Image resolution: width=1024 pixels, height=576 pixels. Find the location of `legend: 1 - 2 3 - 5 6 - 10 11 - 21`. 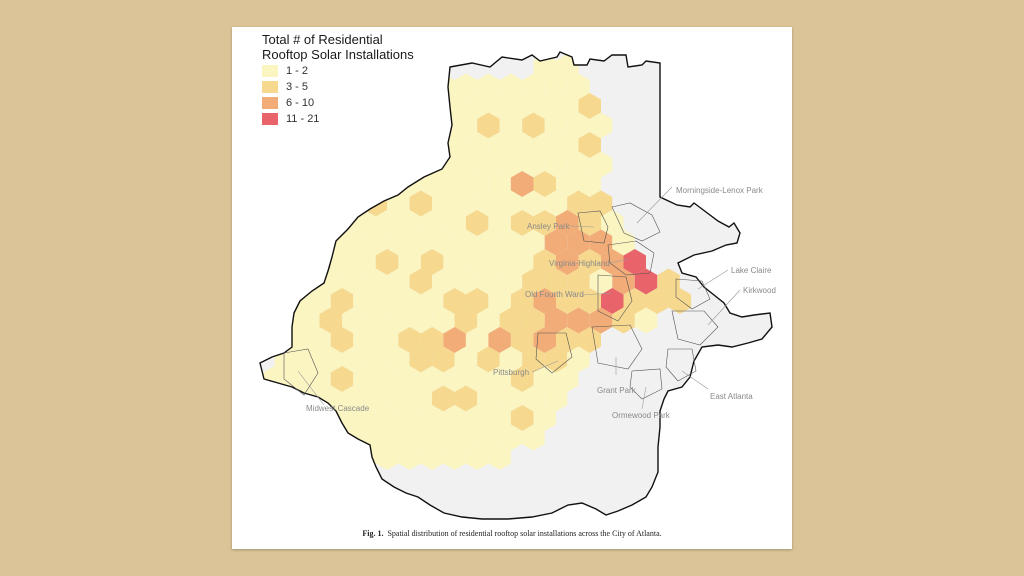

legend: 1 - 2 3 - 5 6 - 10 11 - 21 is located at coordinates (290, 95).